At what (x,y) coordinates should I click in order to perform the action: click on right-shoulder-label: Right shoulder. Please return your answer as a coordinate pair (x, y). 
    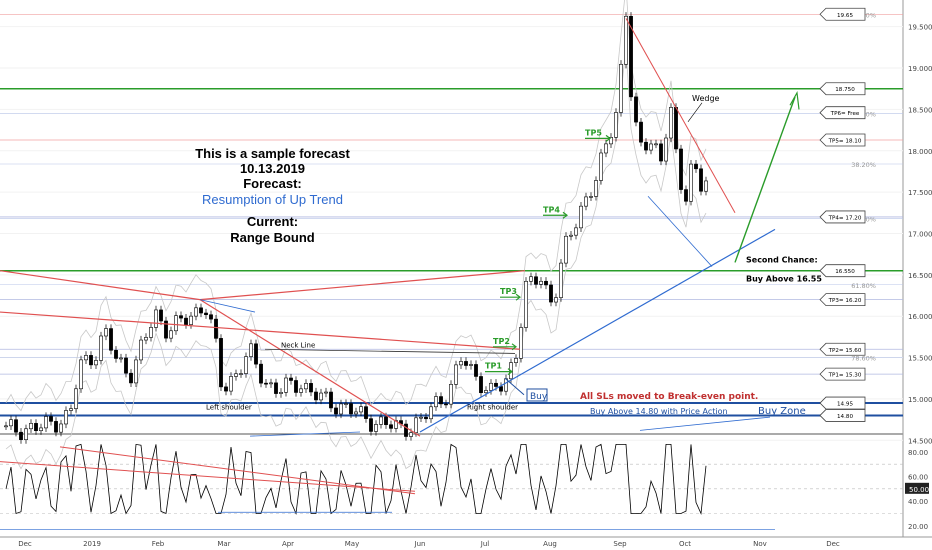
    Looking at the image, I should click on (492, 408).